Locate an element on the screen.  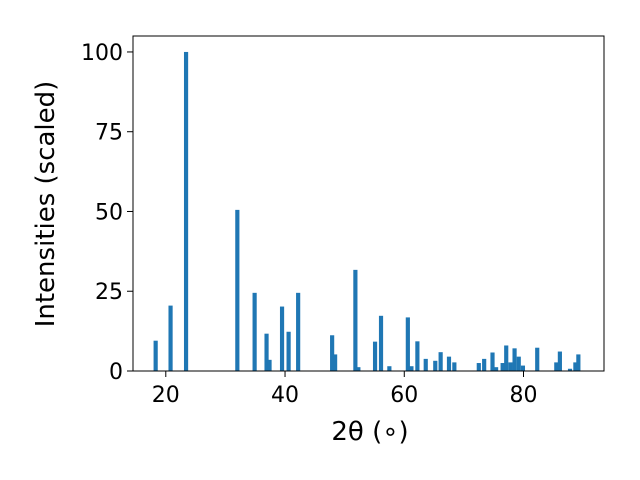
y-axis: 0 25 50 75 100 is located at coordinates (107, 213).